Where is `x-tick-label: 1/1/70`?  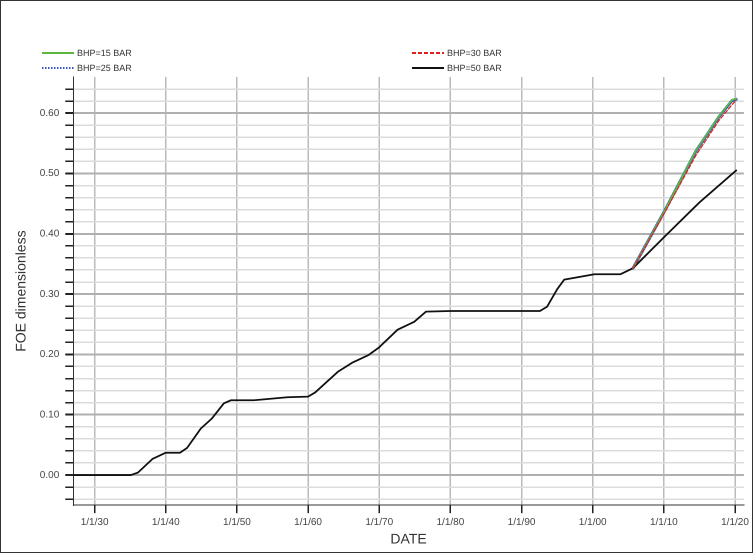 x-tick-label: 1/1/70 is located at coordinates (379, 522).